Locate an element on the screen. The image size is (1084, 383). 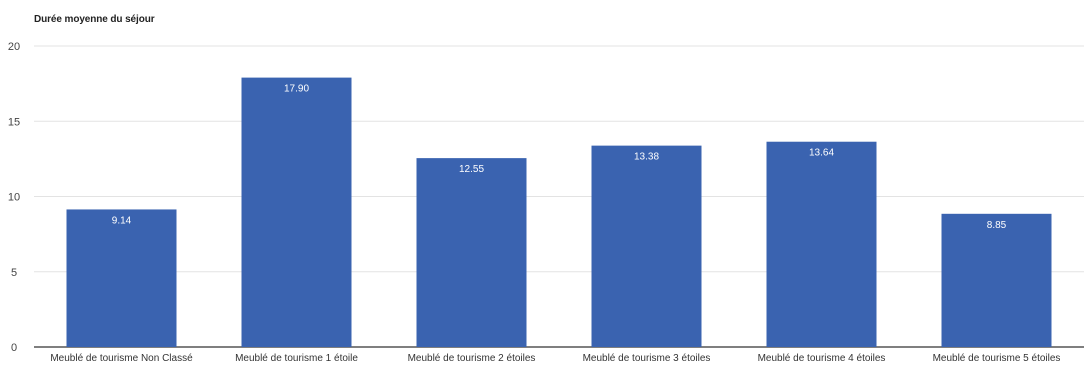
data-label: 9.14 is located at coordinates (122, 220).